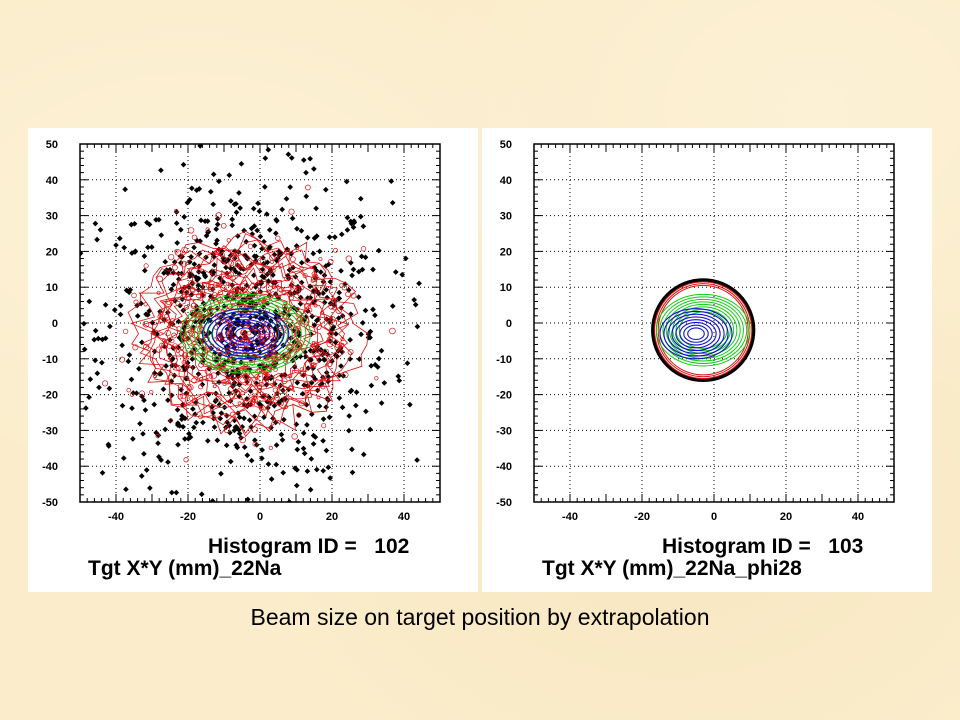  I want to click on y-tick-label: 10, so click(506, 288).